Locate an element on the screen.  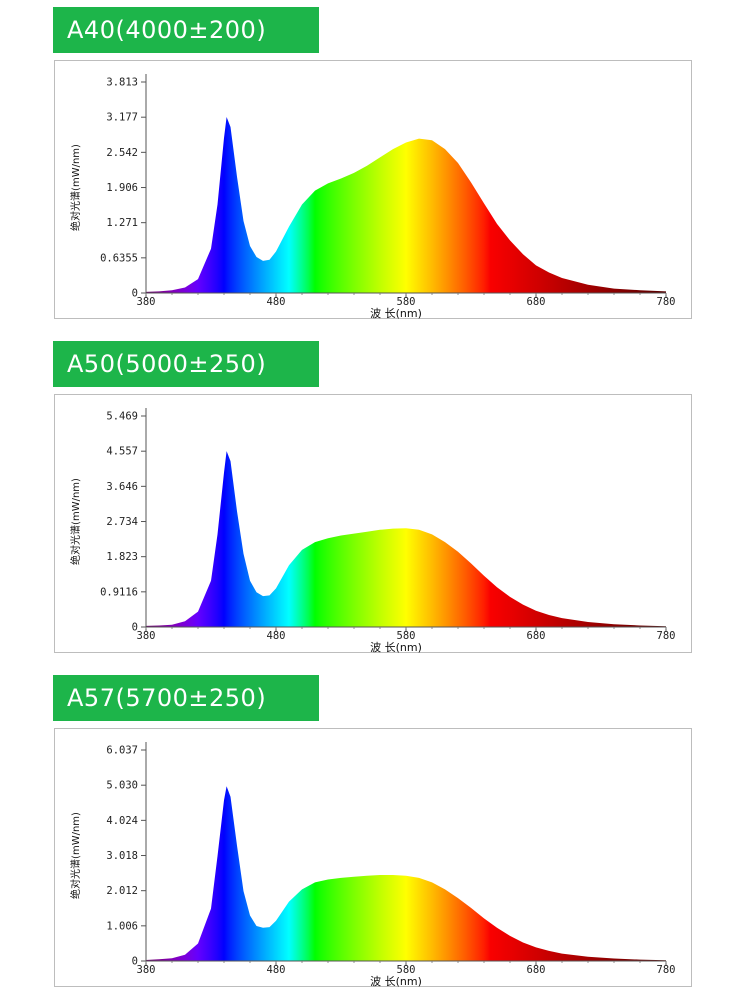
y-tick-label: 0.9116 is located at coordinates (119, 592).